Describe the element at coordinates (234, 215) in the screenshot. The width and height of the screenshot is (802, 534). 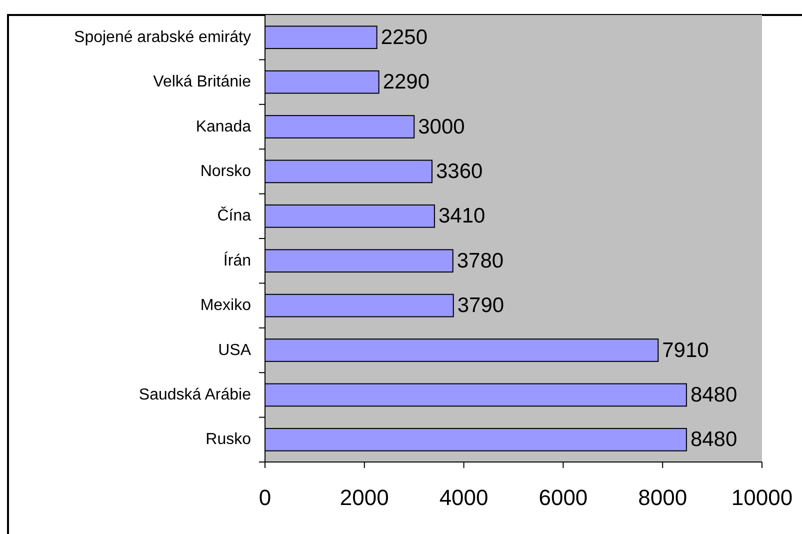
I see `y-tick-label: Čína` at that location.